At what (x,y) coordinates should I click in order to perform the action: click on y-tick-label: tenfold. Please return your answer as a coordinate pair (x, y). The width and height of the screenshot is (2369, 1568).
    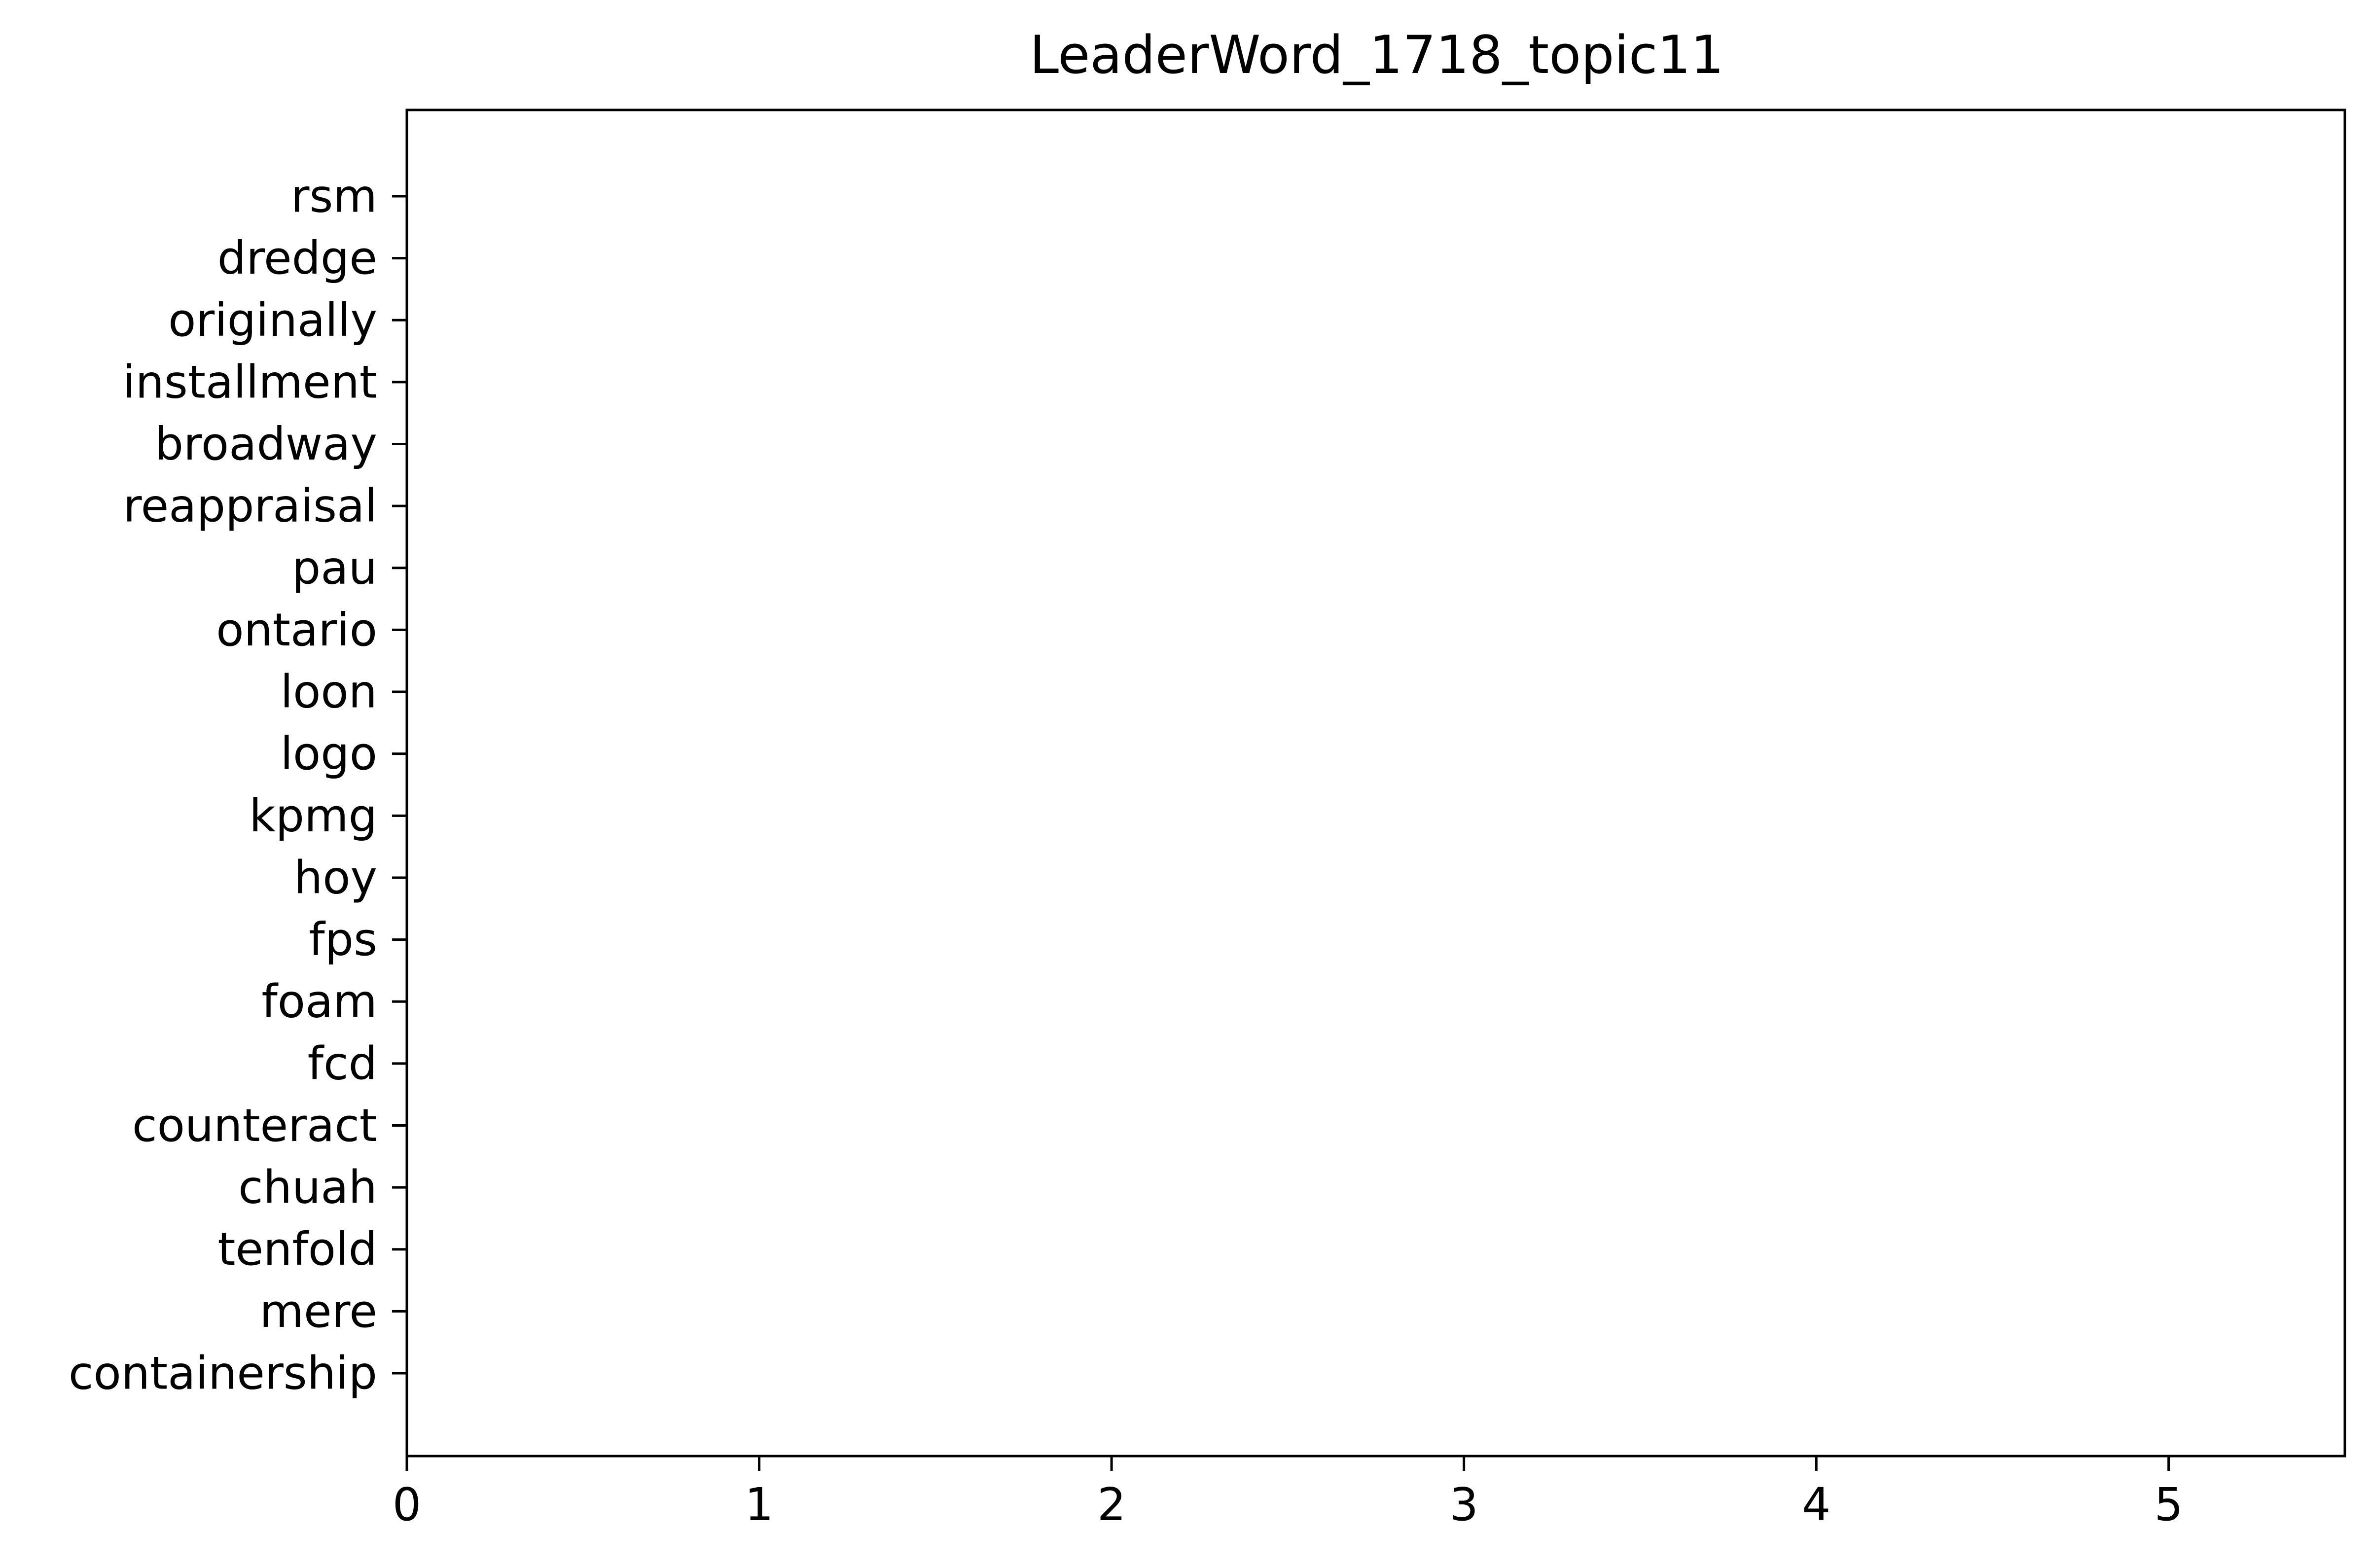
    Looking at the image, I should click on (297, 1249).